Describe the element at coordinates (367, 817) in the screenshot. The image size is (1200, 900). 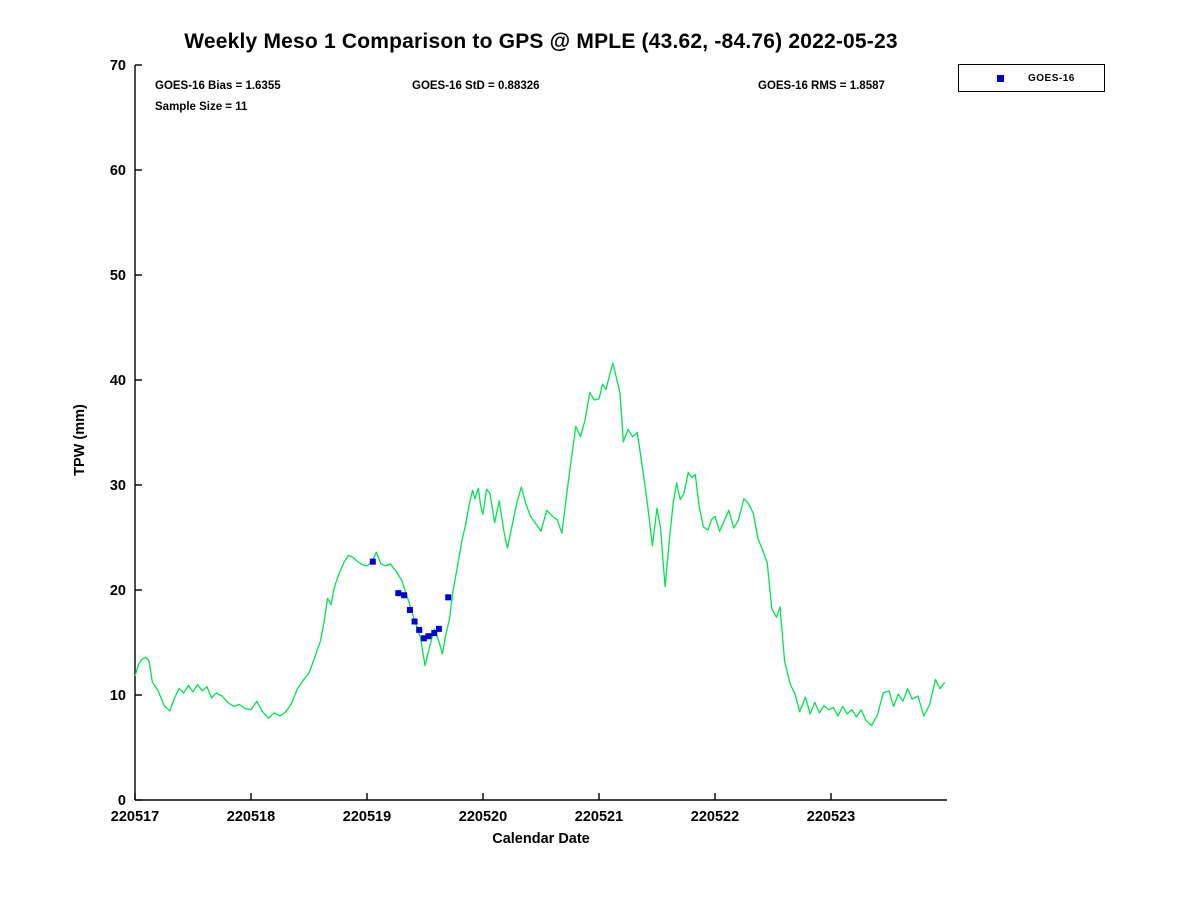
I see `x-tick-label: 220519` at that location.